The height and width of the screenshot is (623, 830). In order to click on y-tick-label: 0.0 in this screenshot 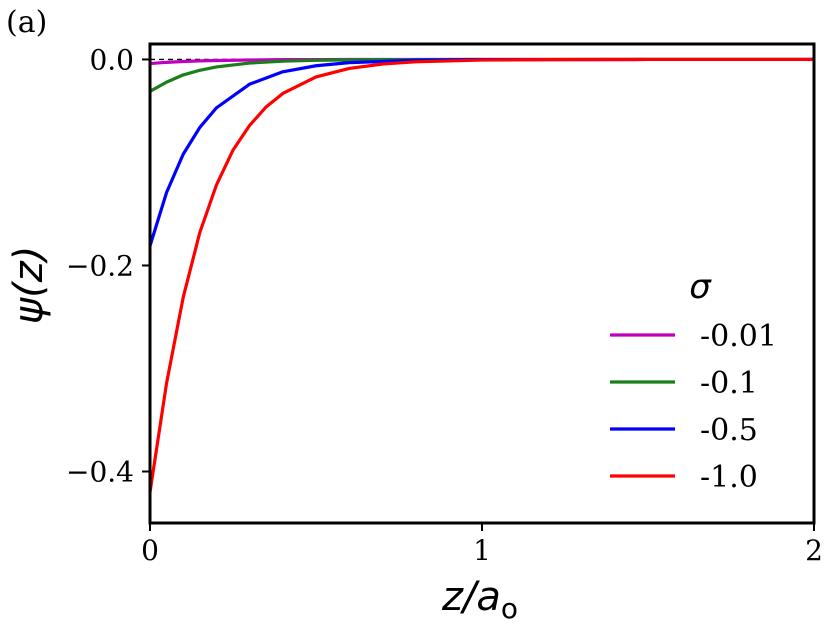, I will do `click(111, 59)`.